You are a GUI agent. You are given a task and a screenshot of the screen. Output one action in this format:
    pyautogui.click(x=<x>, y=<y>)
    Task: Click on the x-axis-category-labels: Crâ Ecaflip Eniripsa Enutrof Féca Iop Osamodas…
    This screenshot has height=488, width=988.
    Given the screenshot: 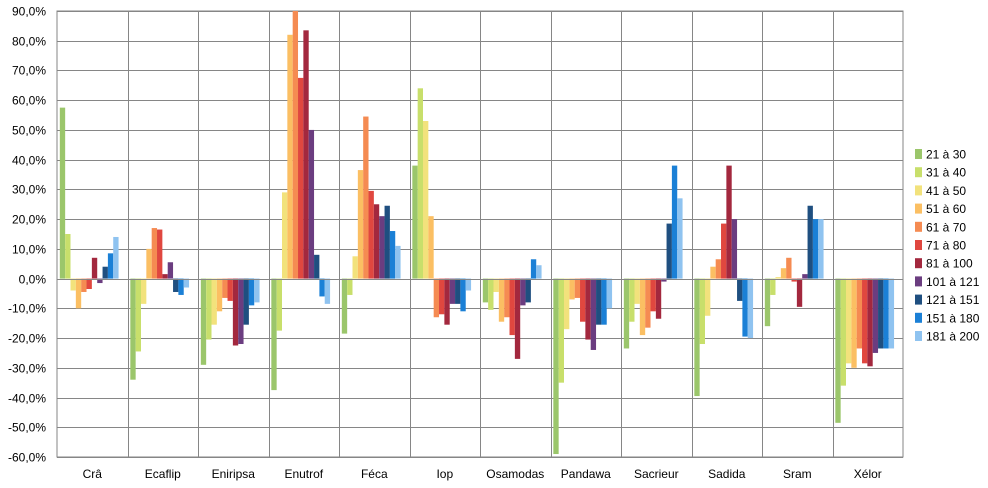 What is the action you would take?
    pyautogui.click(x=482, y=474)
    